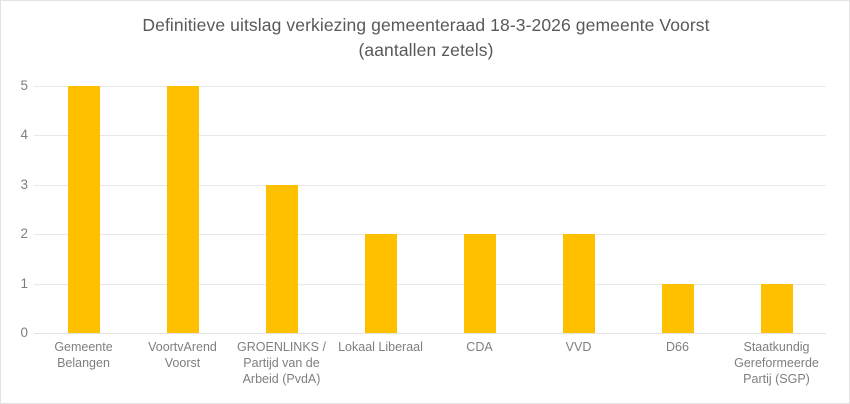 Image resolution: width=850 pixels, height=404 pixels. I want to click on y-tick-label-4: 4, so click(24, 135).